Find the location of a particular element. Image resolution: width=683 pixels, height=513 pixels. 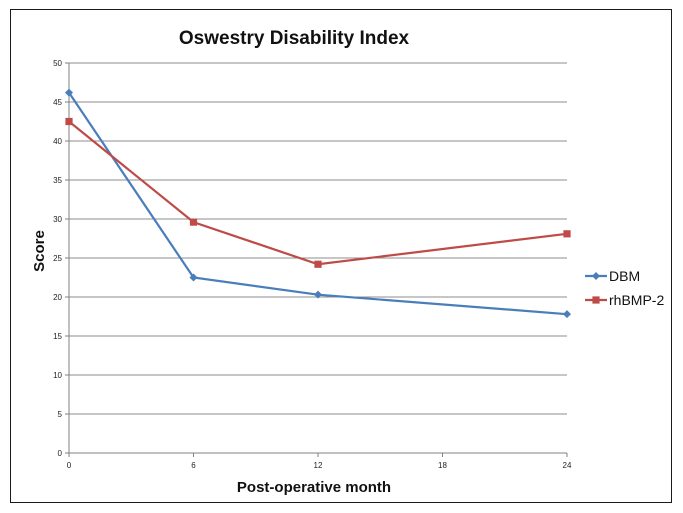

y-tick-label: 40 is located at coordinates (57, 141).